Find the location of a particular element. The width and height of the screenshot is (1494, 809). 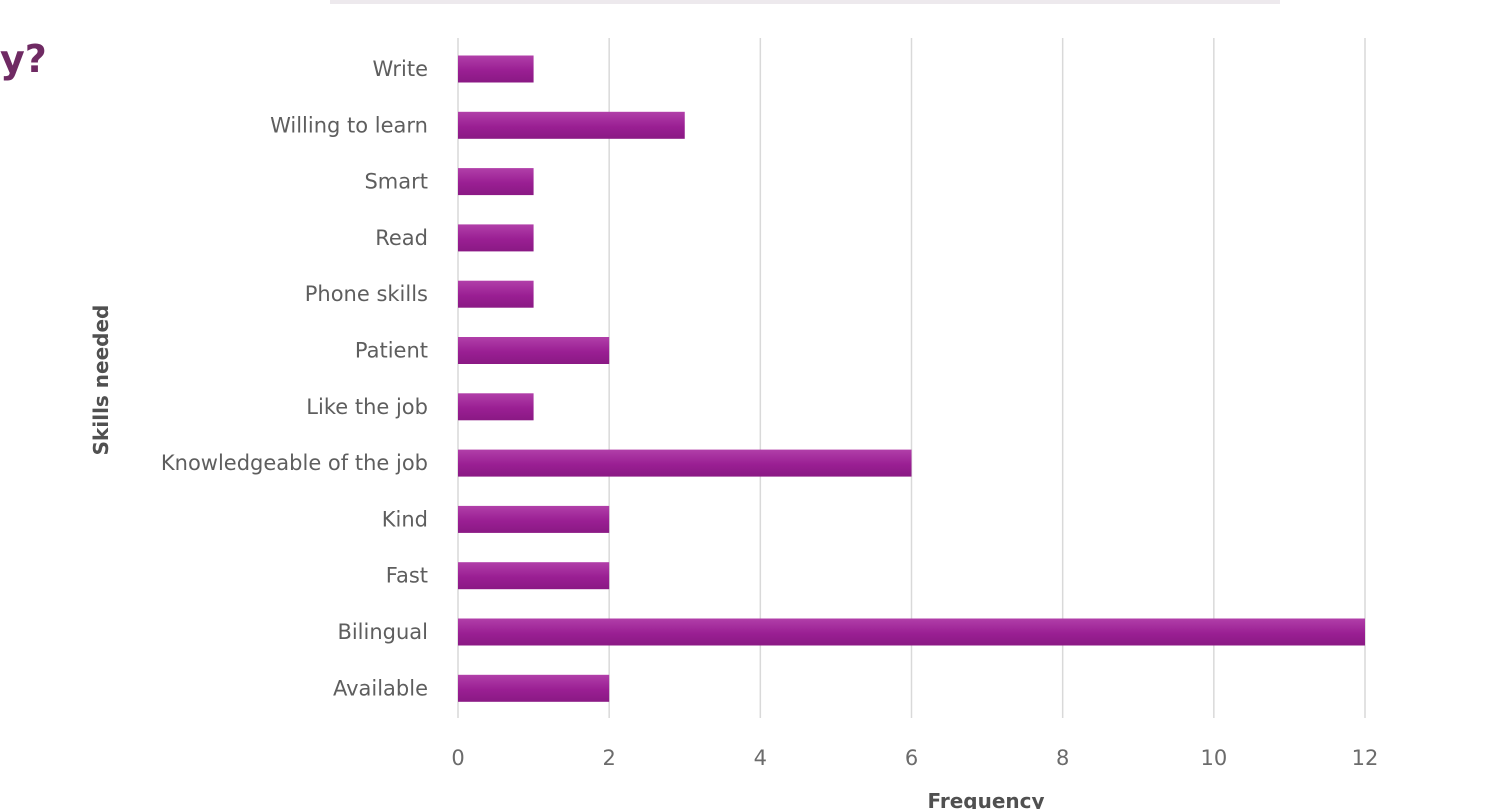

x-tick-label: 10 is located at coordinates (1213, 758).